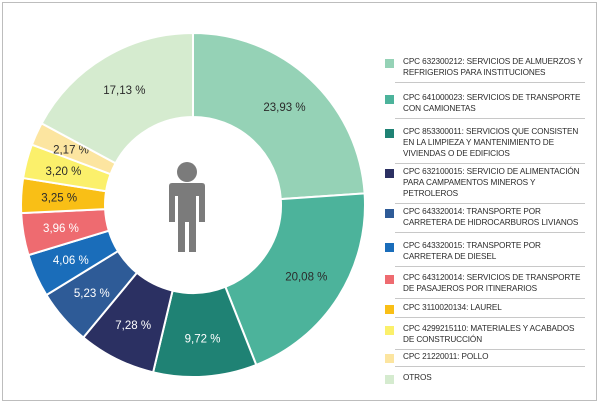  What do you see at coordinates (306, 278) in the screenshot?
I see `slice-label-cpc-641000023: 20,08 %` at bounding box center [306, 278].